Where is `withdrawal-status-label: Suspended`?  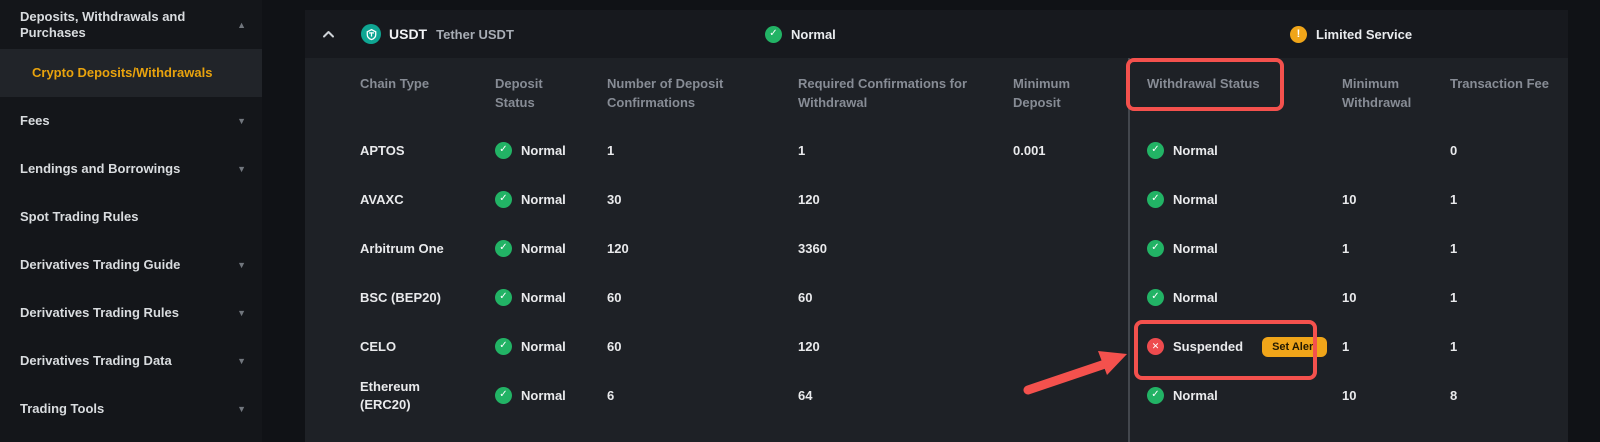 withdrawal-status-label: Suspended is located at coordinates (1208, 346).